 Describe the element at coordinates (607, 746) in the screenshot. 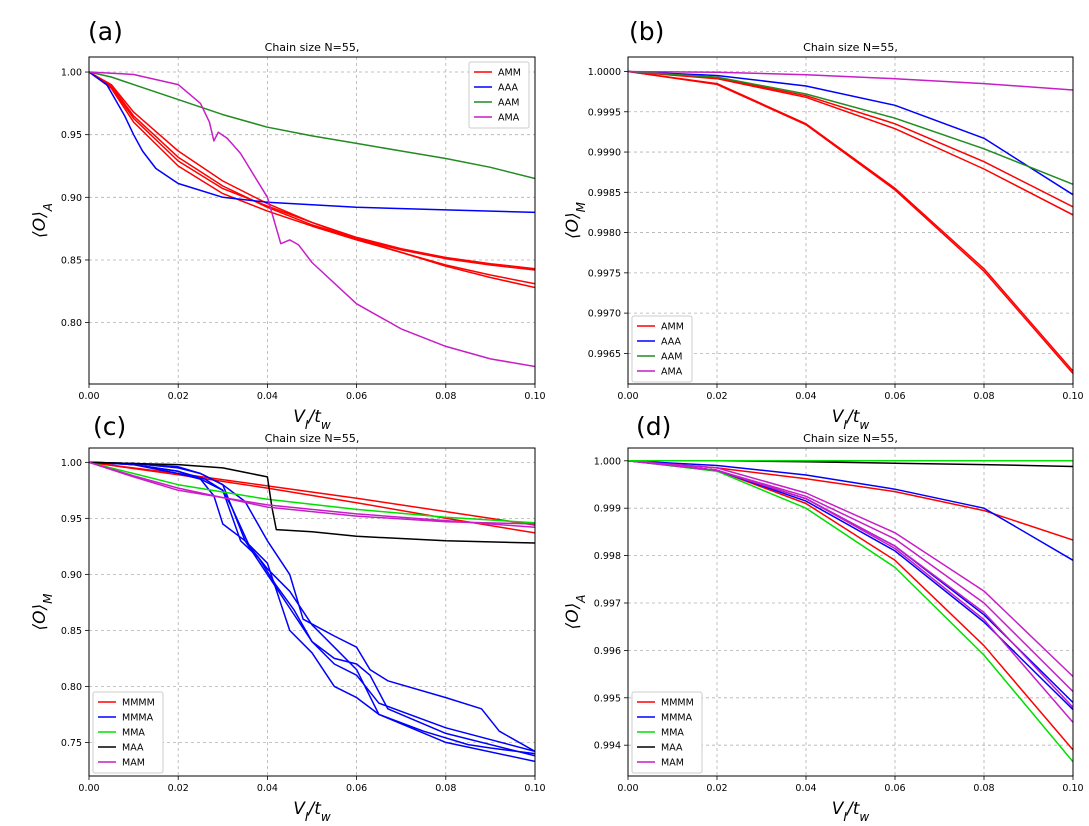

I see `y-tick-label: 0.994` at that location.